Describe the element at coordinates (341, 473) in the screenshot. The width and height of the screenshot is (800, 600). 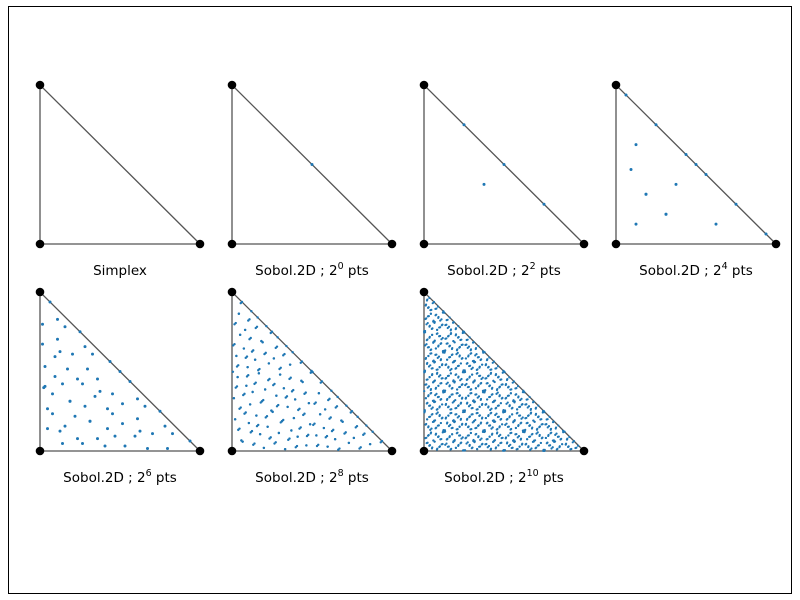
I see `panel-title-exponent: 8` at that location.